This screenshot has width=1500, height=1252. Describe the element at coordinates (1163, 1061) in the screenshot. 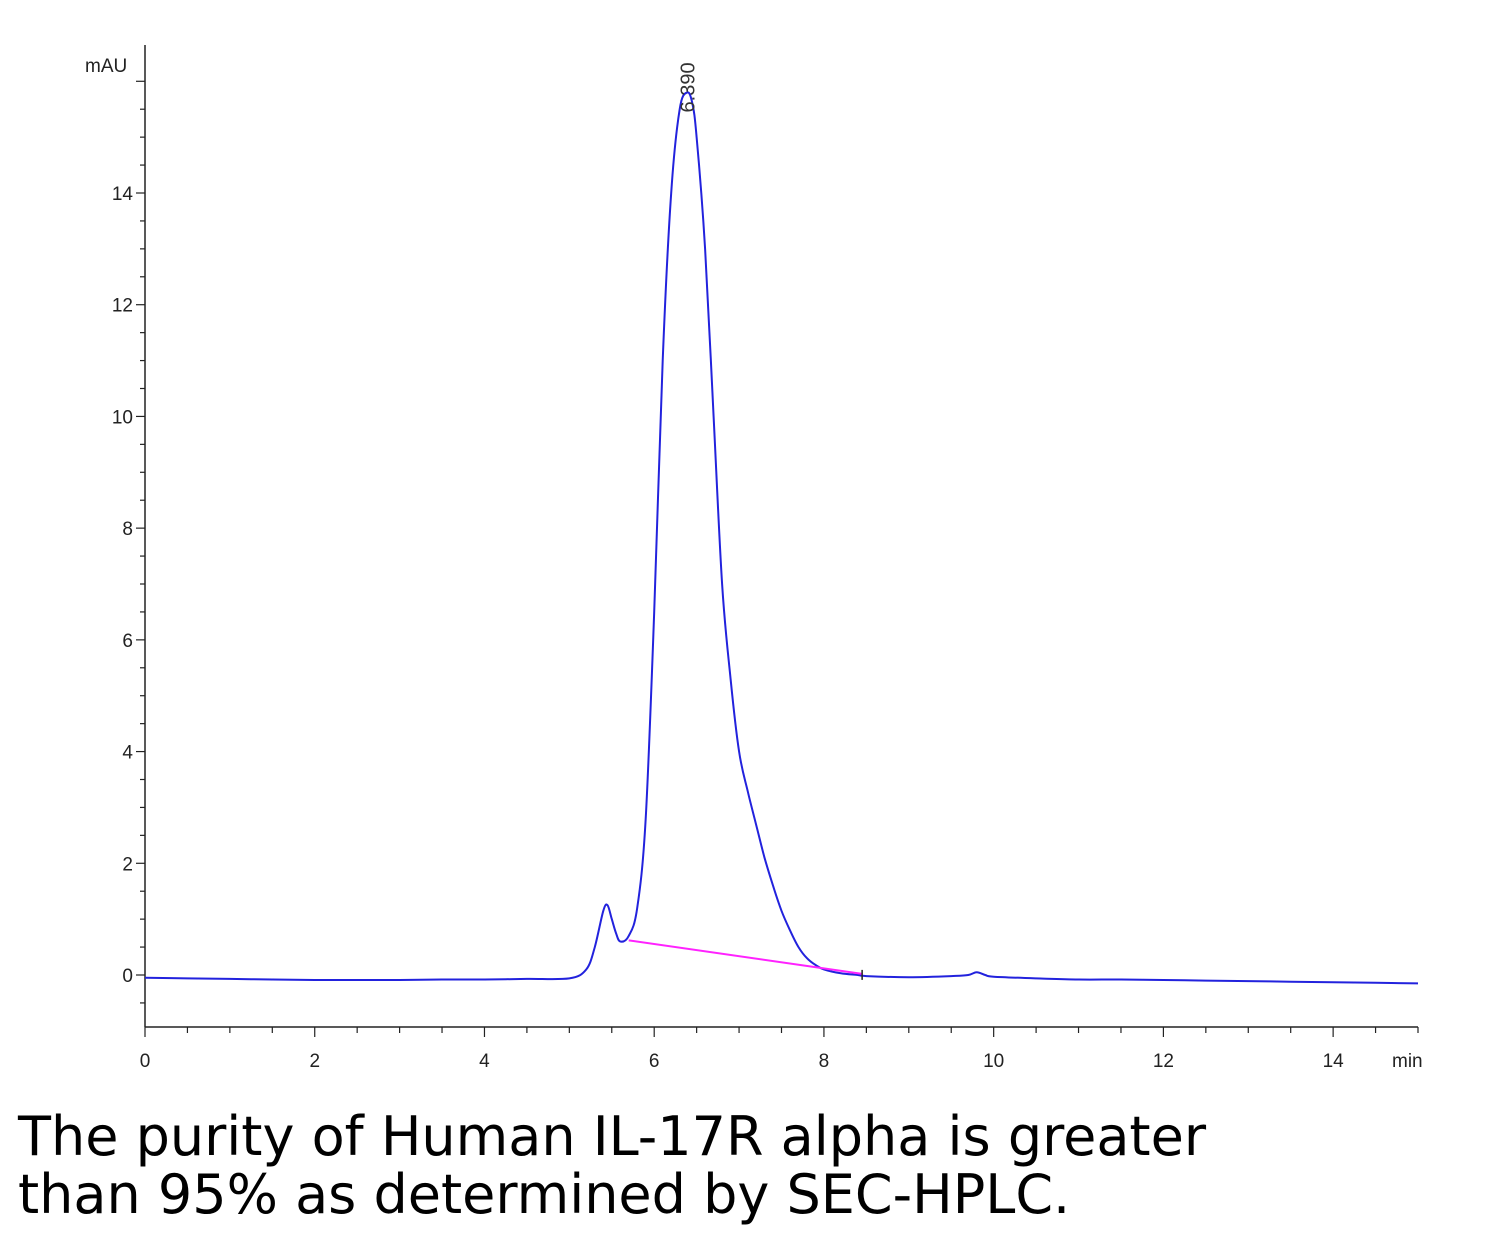

I see `x-tick-label: 12` at that location.